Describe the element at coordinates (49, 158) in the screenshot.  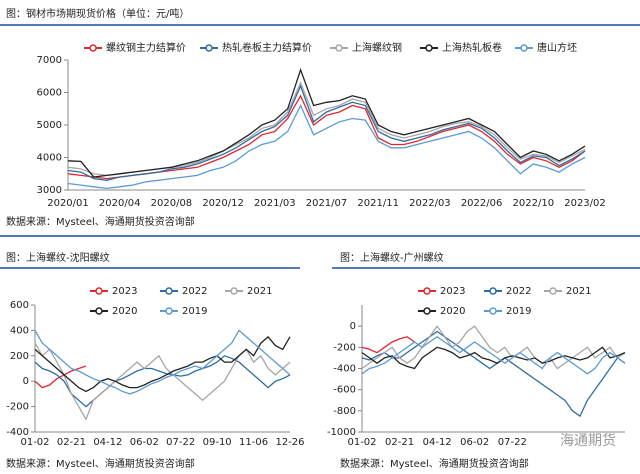
I see `y-tick-label: 4000` at that location.